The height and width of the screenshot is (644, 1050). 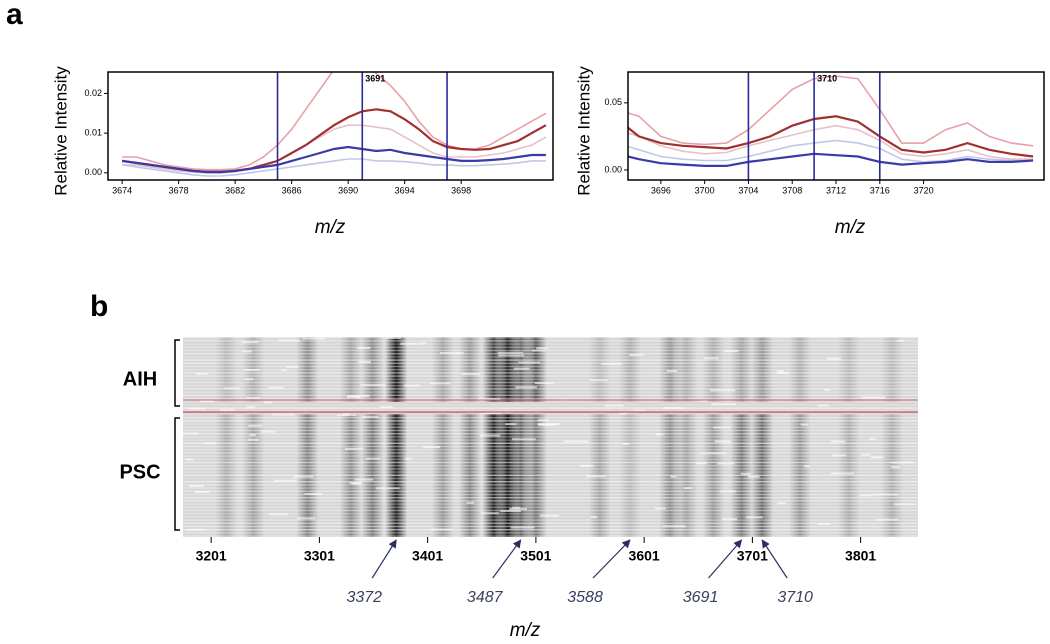 What do you see at coordinates (585, 597) in the screenshot?
I see `peak-label: 3588` at bounding box center [585, 597].